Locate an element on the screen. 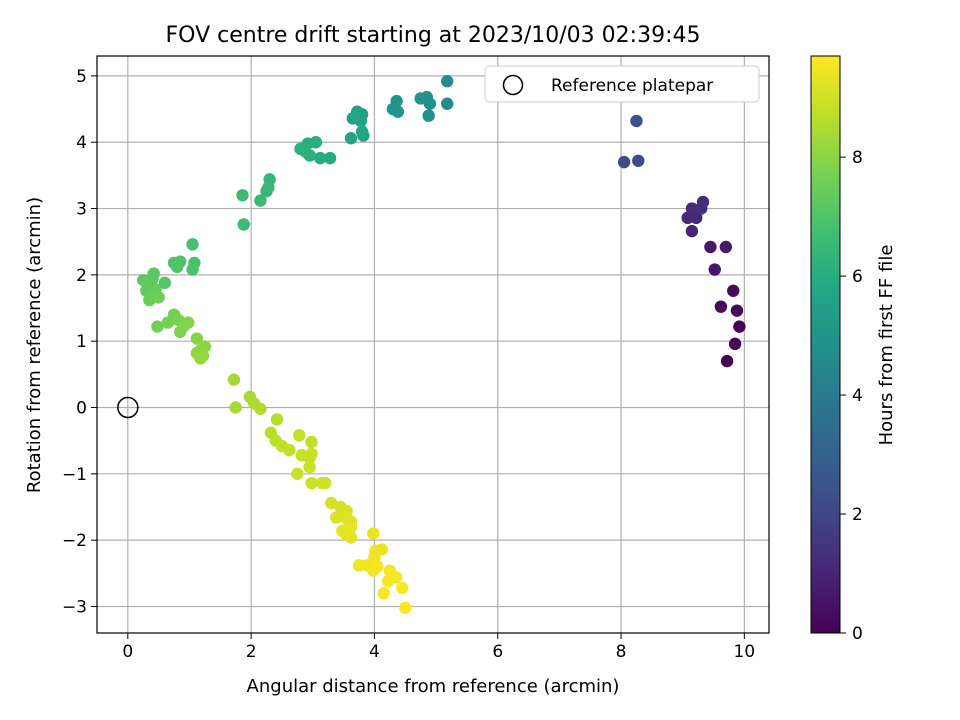 The width and height of the screenshot is (960, 720). x-tick-label: 8 is located at coordinates (621, 652).